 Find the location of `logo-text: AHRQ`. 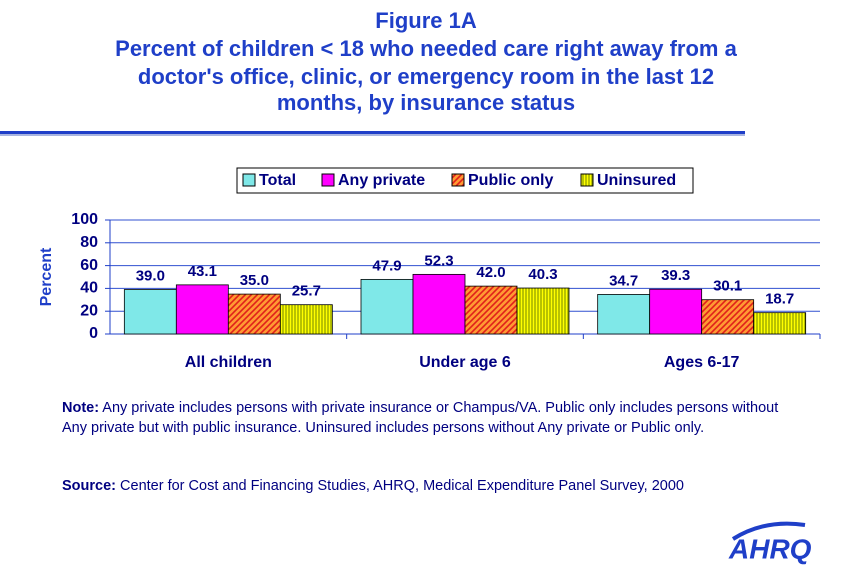

logo-text: AHRQ is located at coordinates (770, 548).